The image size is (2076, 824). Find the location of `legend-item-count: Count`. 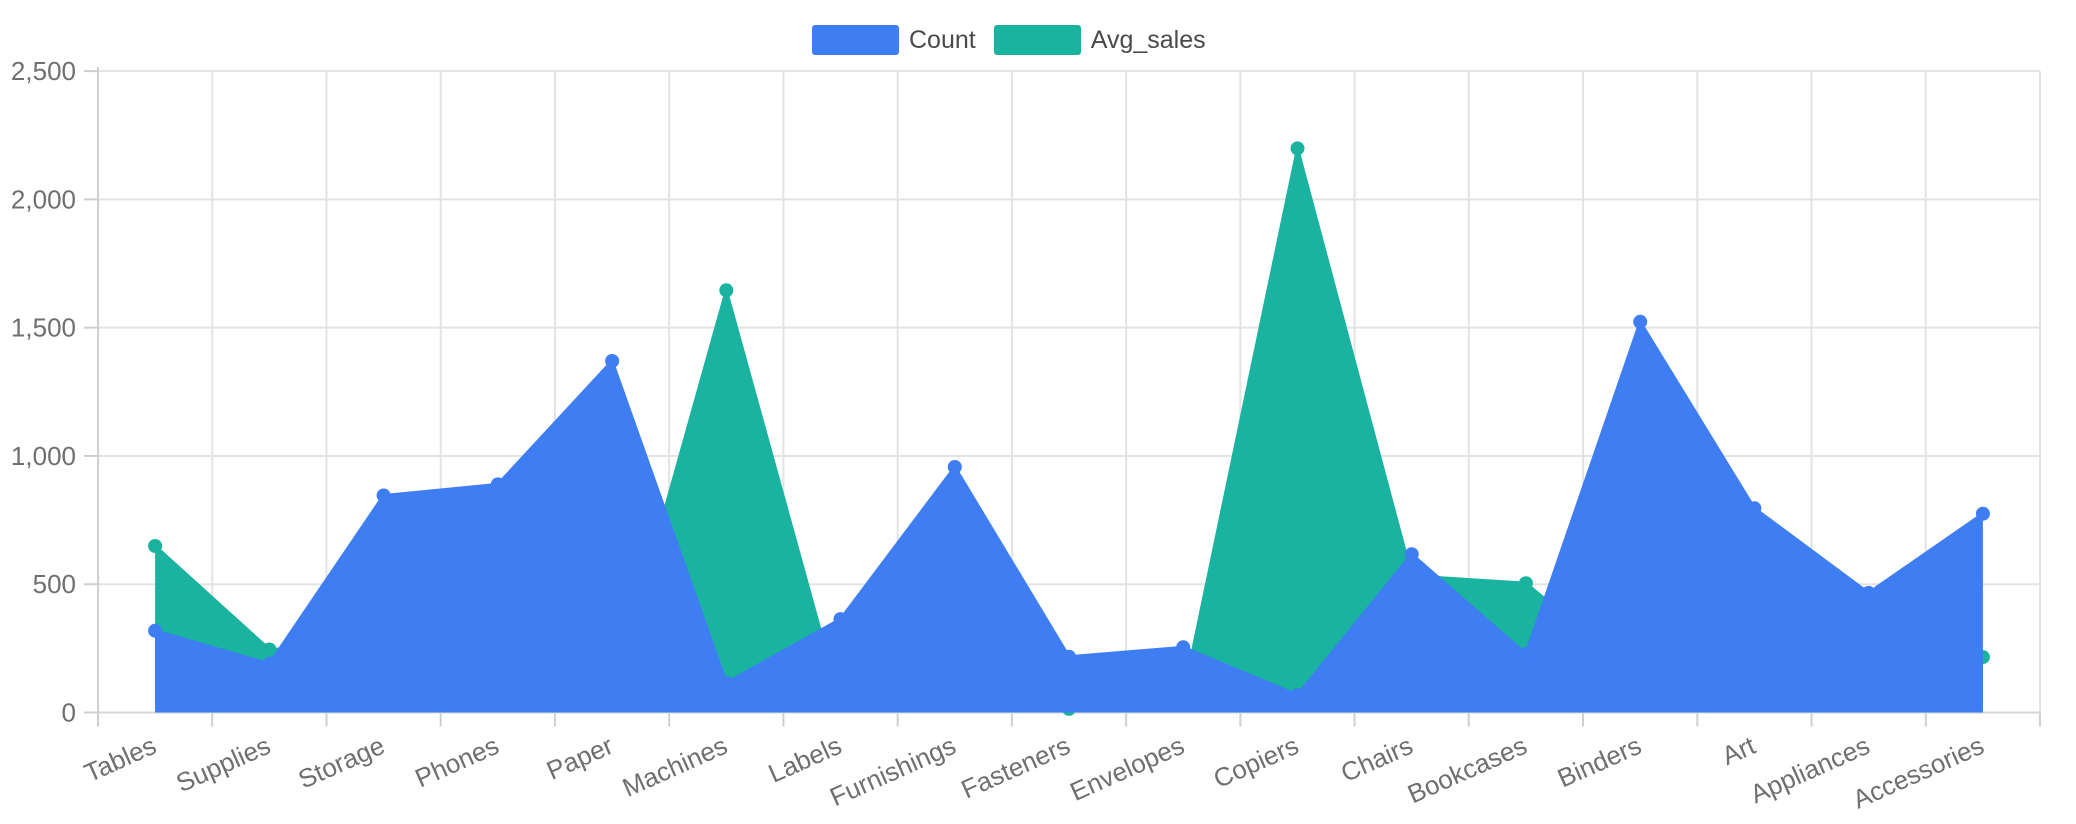

legend-item-count: Count is located at coordinates (894, 40).